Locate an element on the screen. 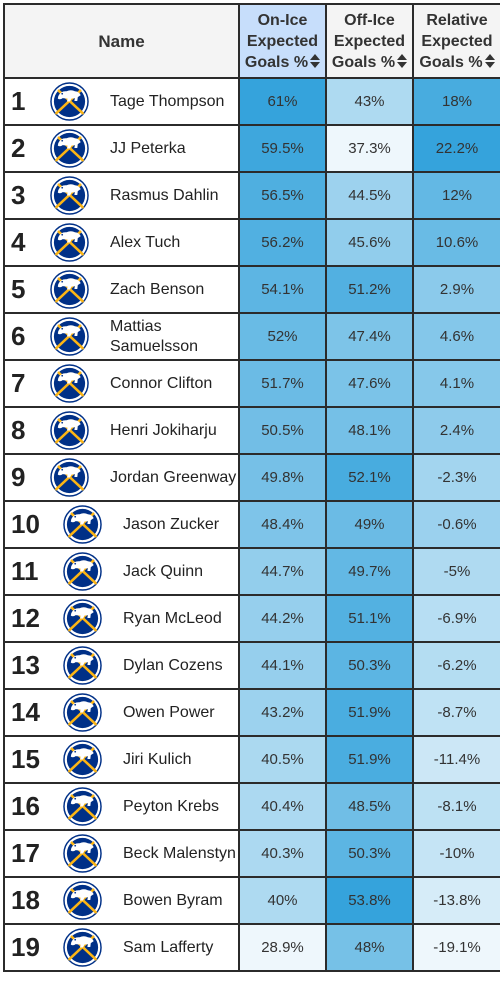  off-ice-xg-cell: 51.2% is located at coordinates (369, 289).